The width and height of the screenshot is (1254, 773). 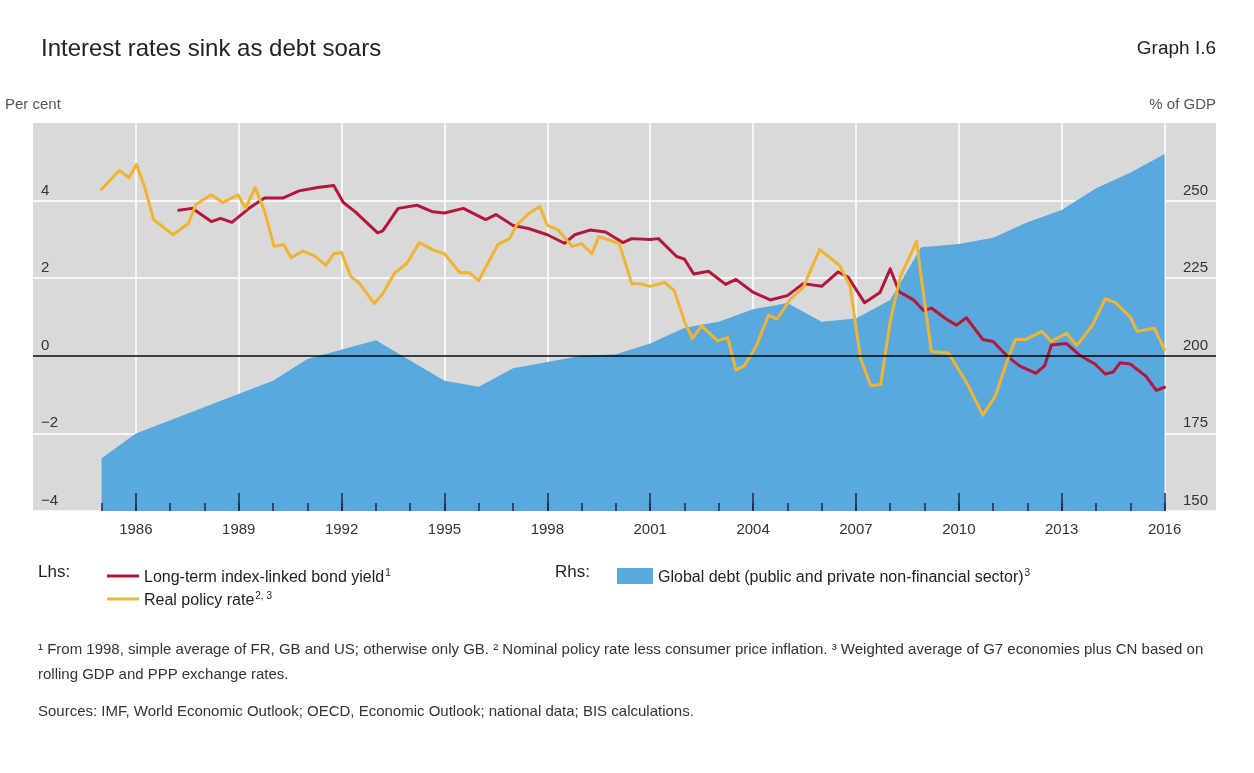 I want to click on x-tick-label: 2007, so click(x=856, y=528).